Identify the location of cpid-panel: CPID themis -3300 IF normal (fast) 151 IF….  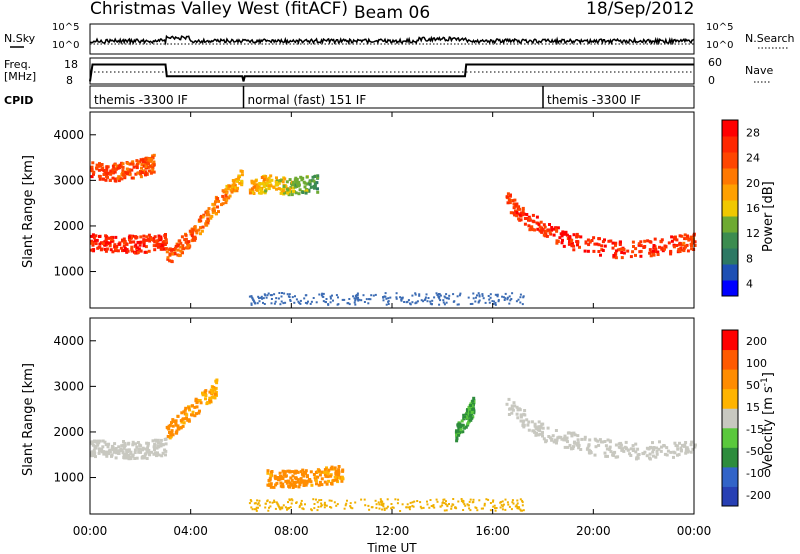
(349, 97).